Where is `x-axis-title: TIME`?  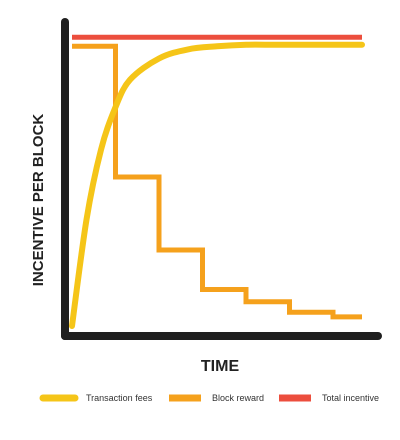
x-axis-title: TIME is located at coordinates (220, 366).